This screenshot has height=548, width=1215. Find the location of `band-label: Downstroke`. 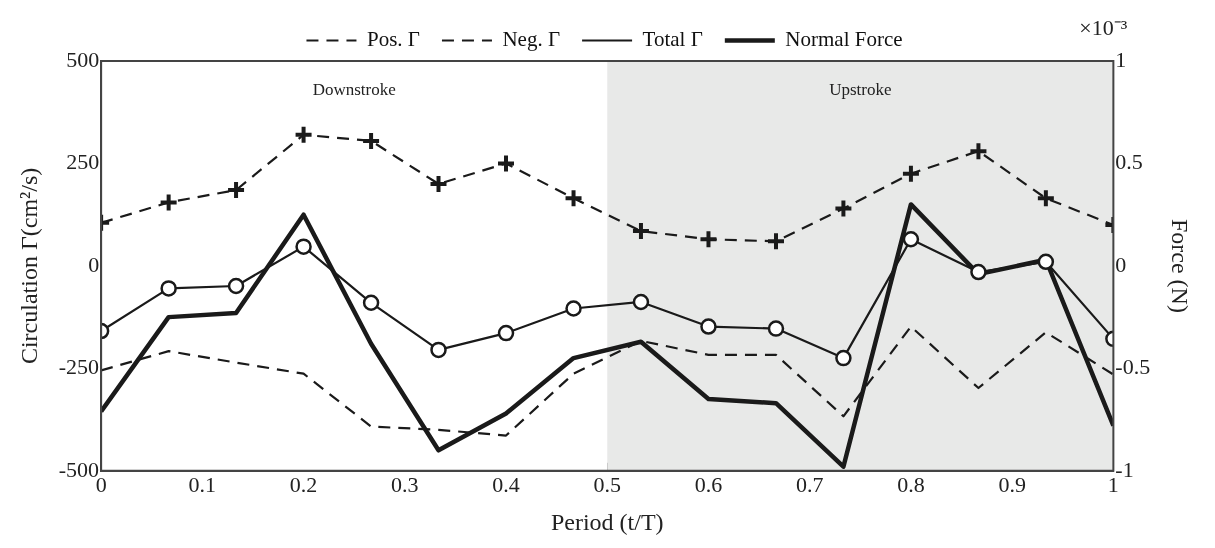

band-label: Downstroke is located at coordinates (354, 90).